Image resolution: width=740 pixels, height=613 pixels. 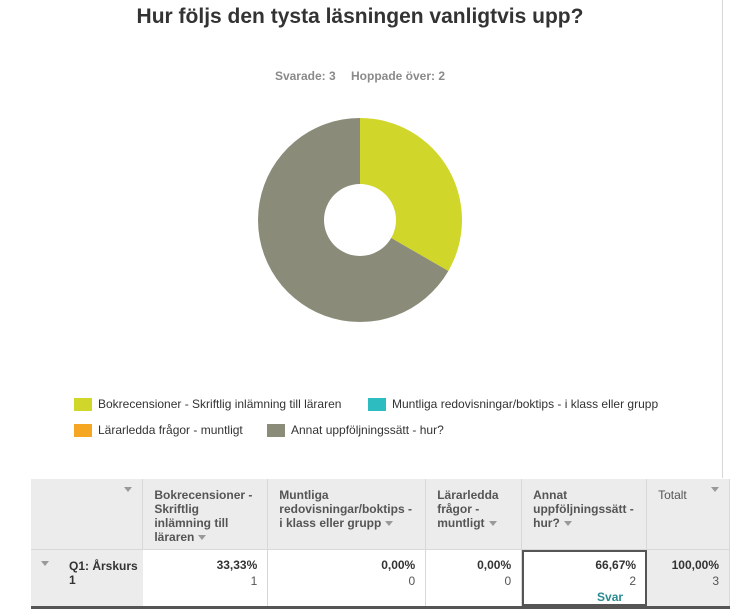 I want to click on header-corner, so click(x=87, y=514).